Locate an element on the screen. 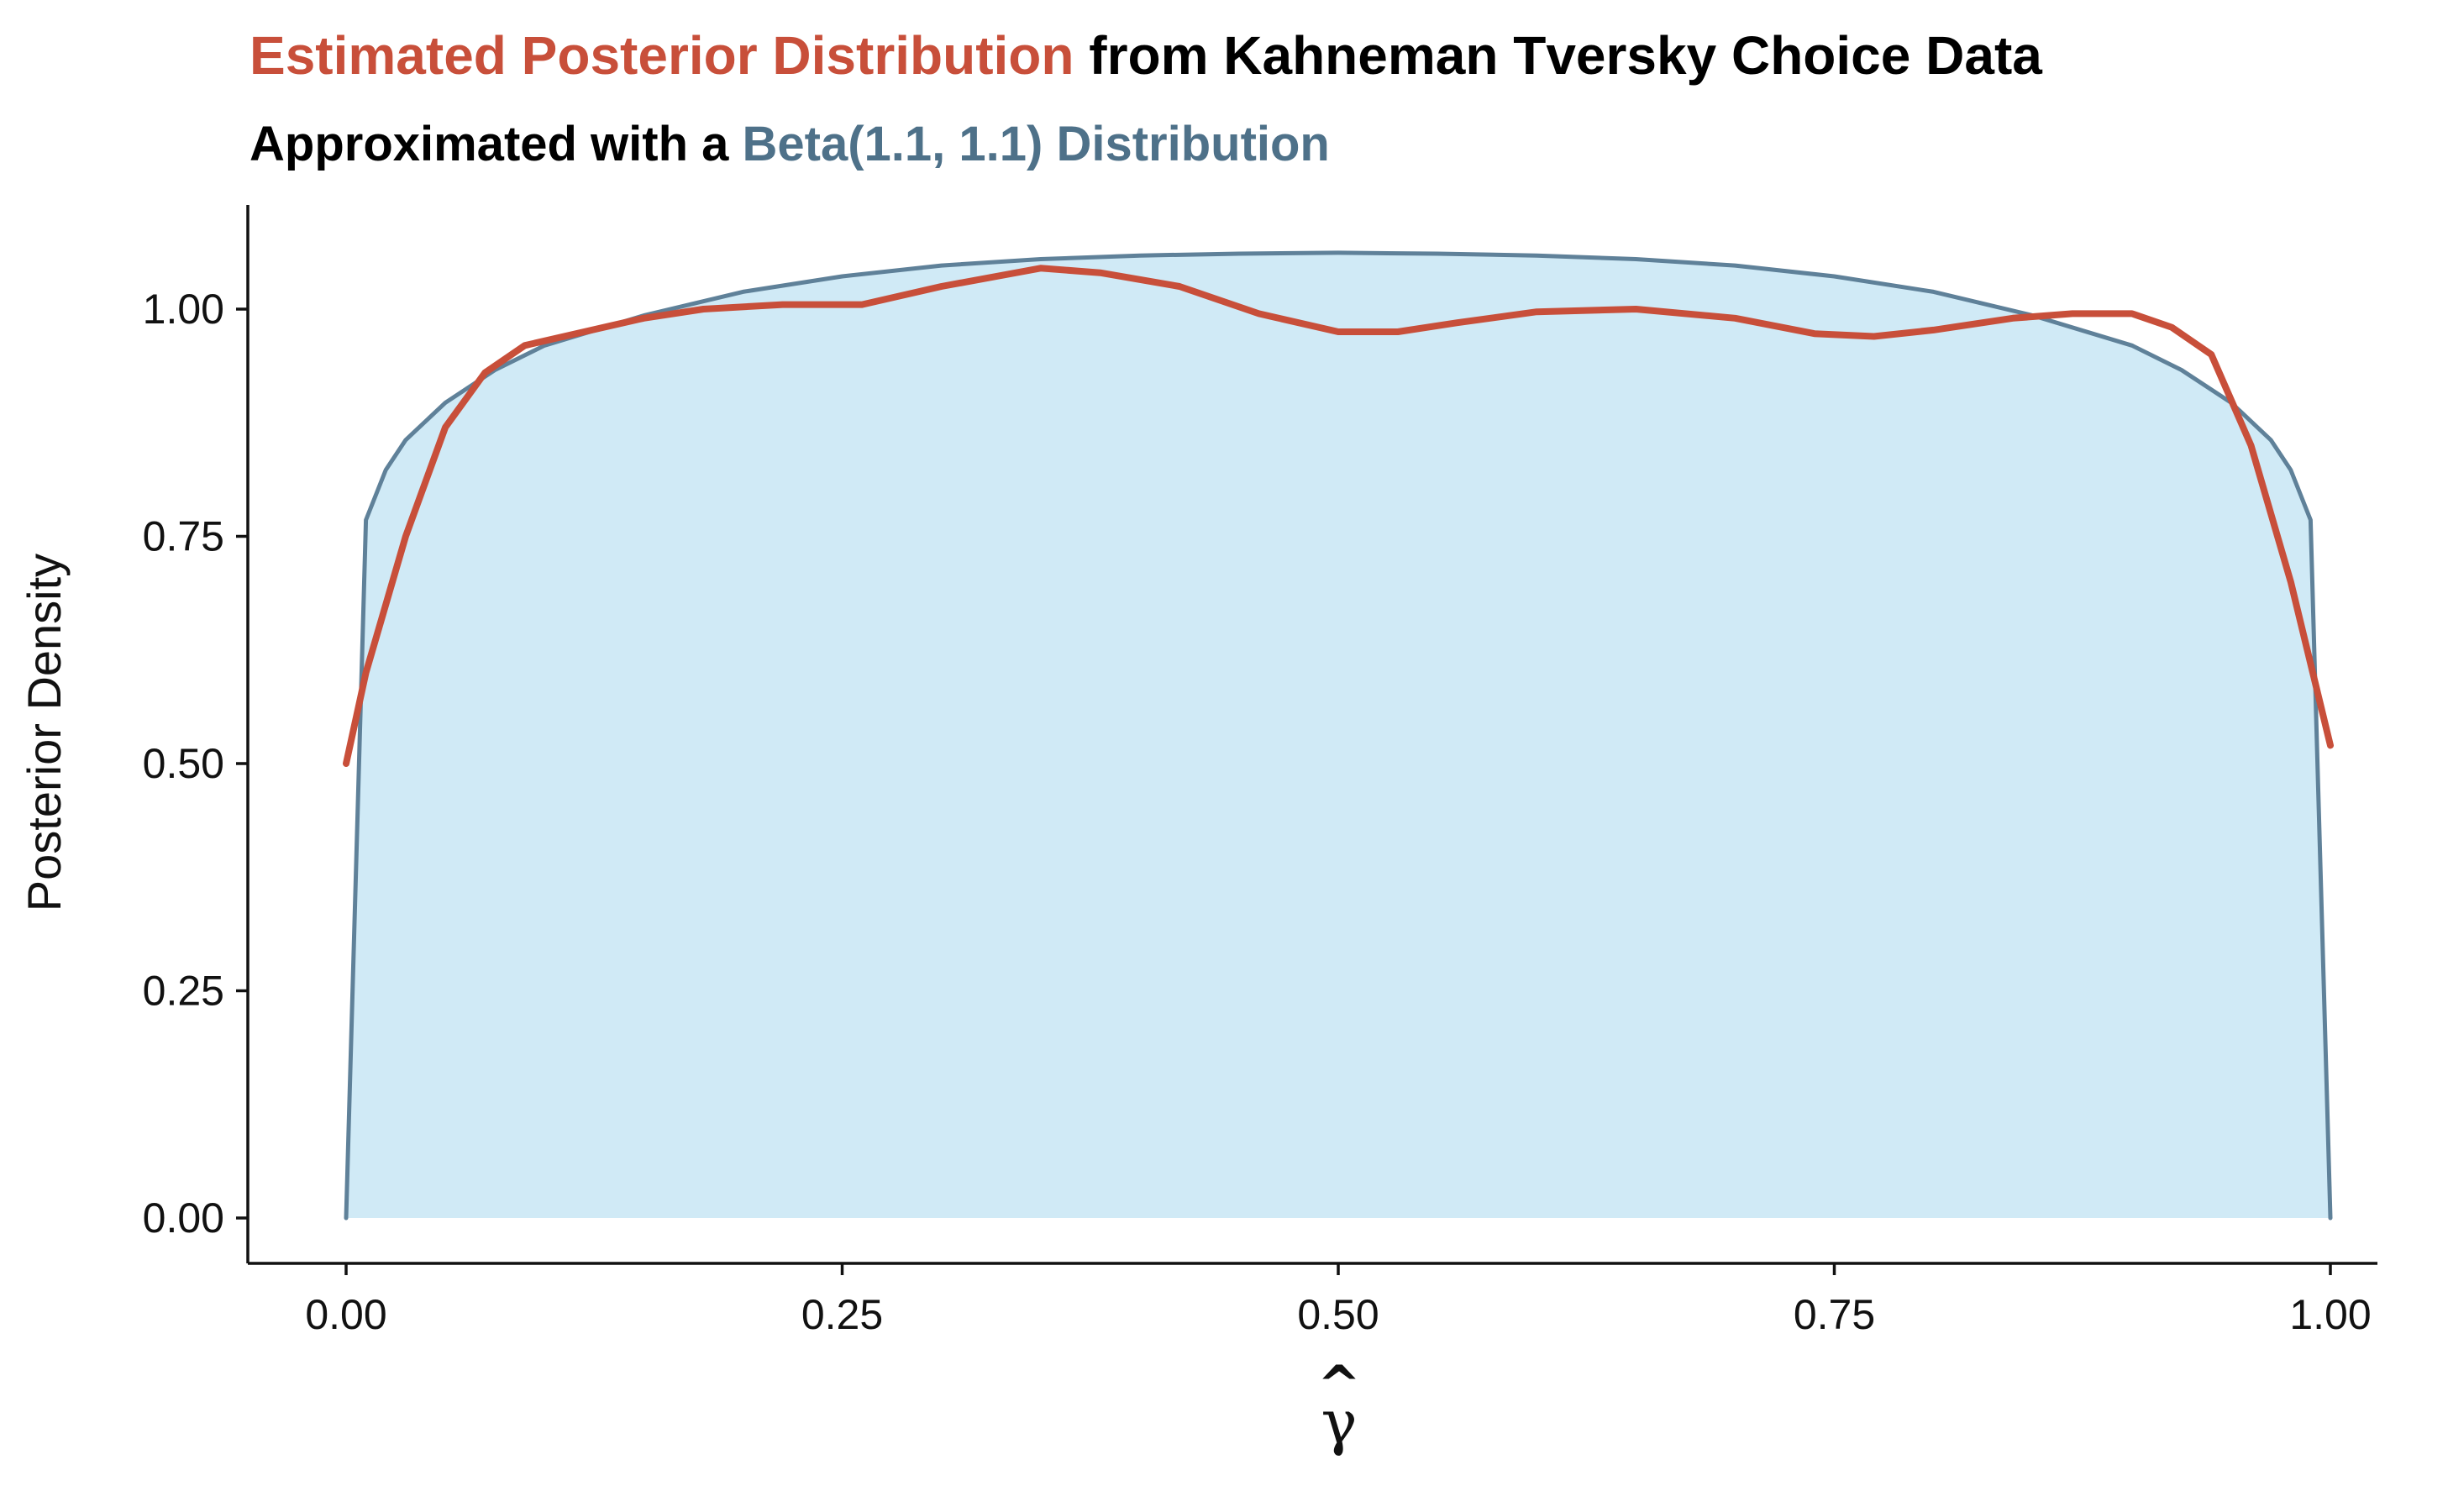 The width and height of the screenshot is (2448, 1512). x-axis-title-hat: ^ is located at coordinates (1339, 1384).